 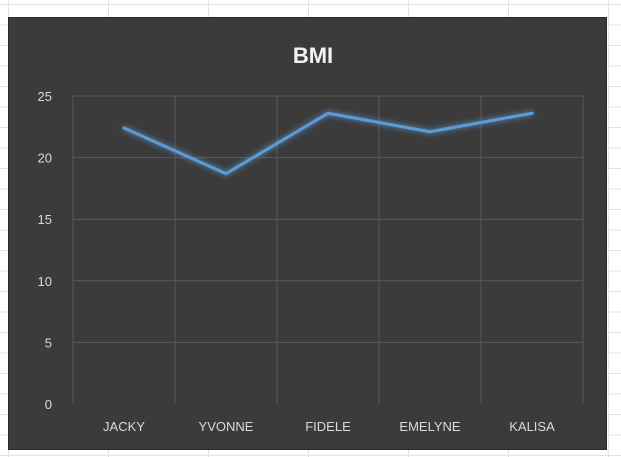 I want to click on y-tick-label: 15, so click(x=45, y=219).